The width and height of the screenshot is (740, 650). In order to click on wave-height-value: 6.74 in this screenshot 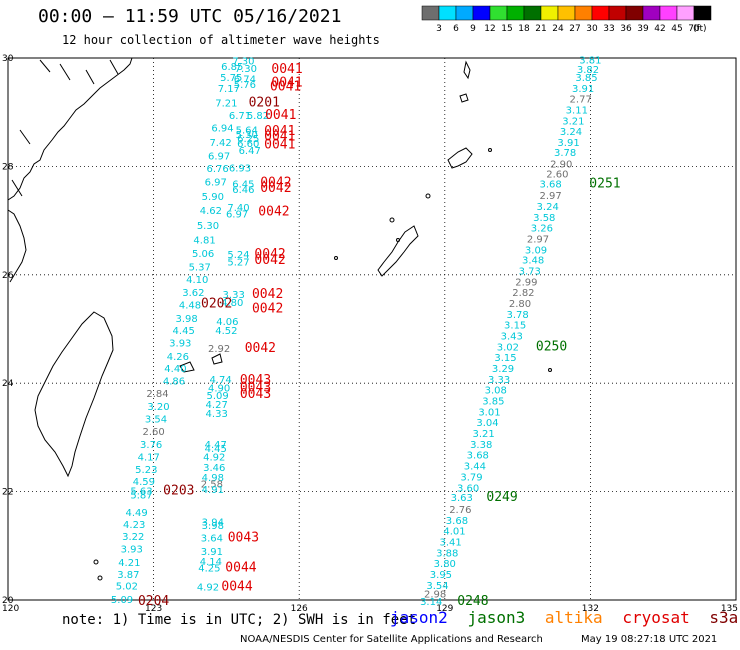, I will do `click(245, 80)`.